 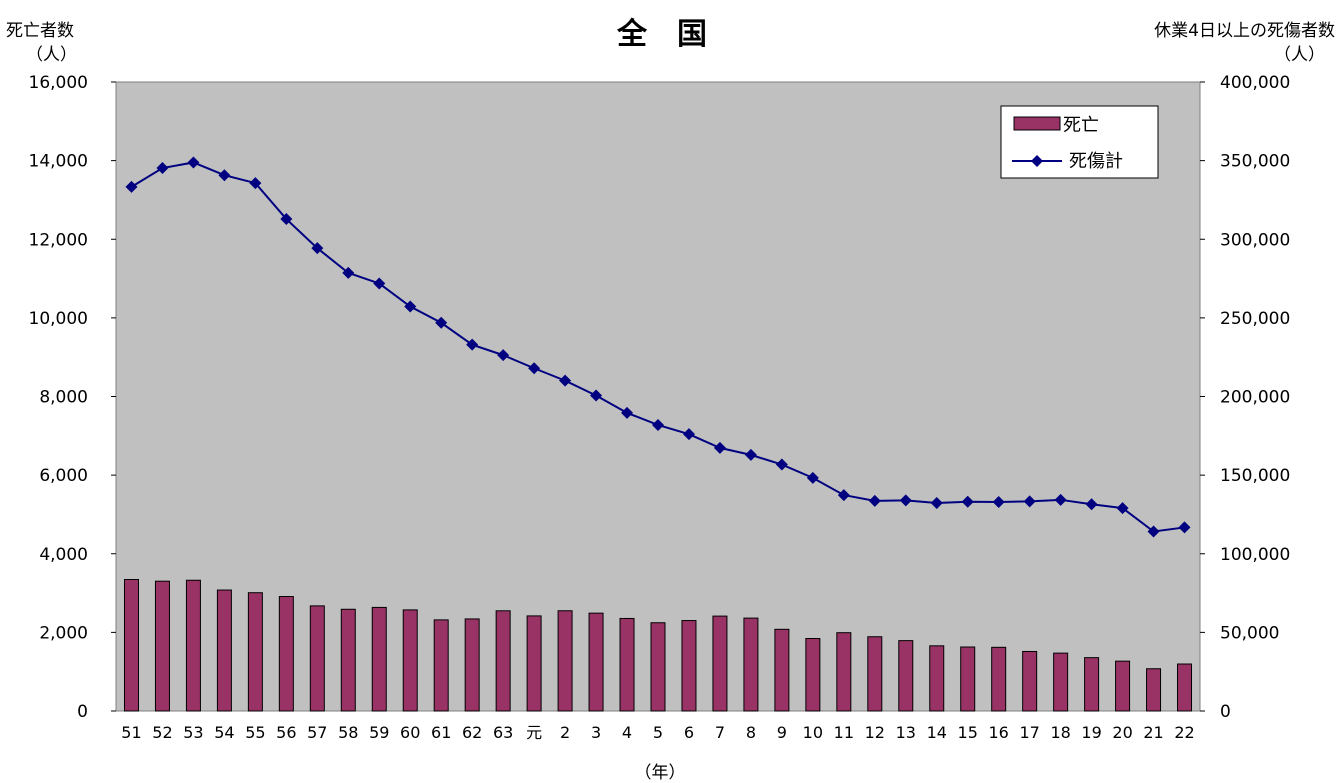 I want to click on right-tick-label: 250,000, so click(x=1255, y=319).